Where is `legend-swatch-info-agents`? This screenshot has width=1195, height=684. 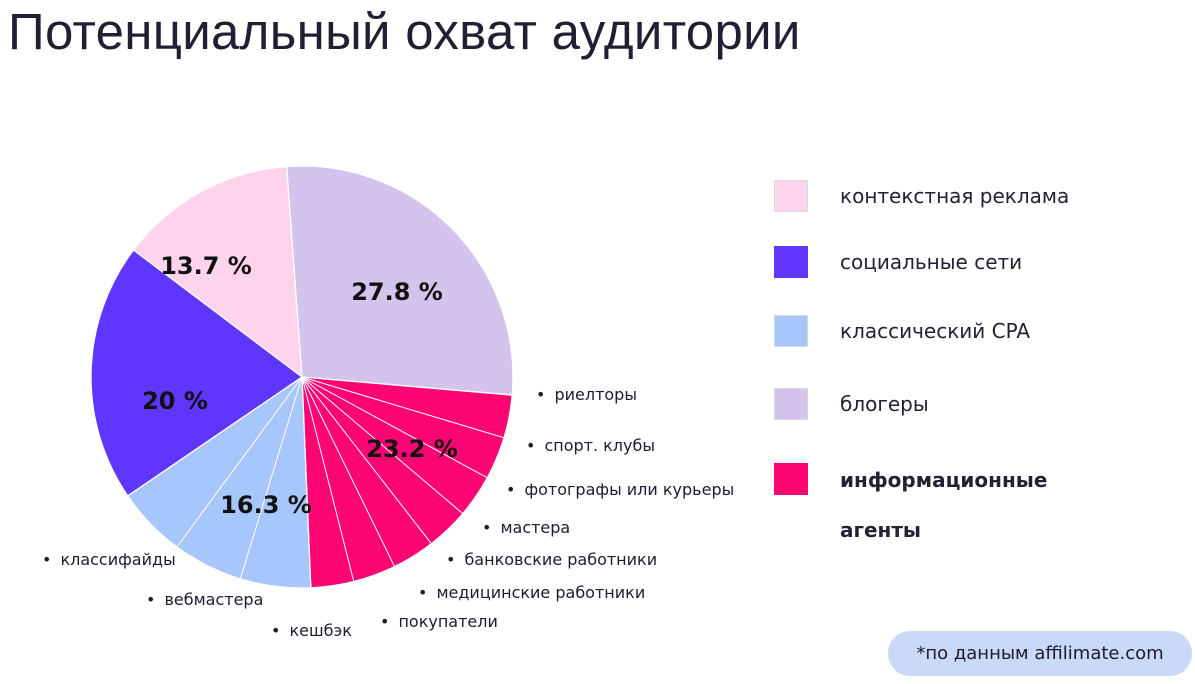
legend-swatch-info-agents is located at coordinates (791, 479).